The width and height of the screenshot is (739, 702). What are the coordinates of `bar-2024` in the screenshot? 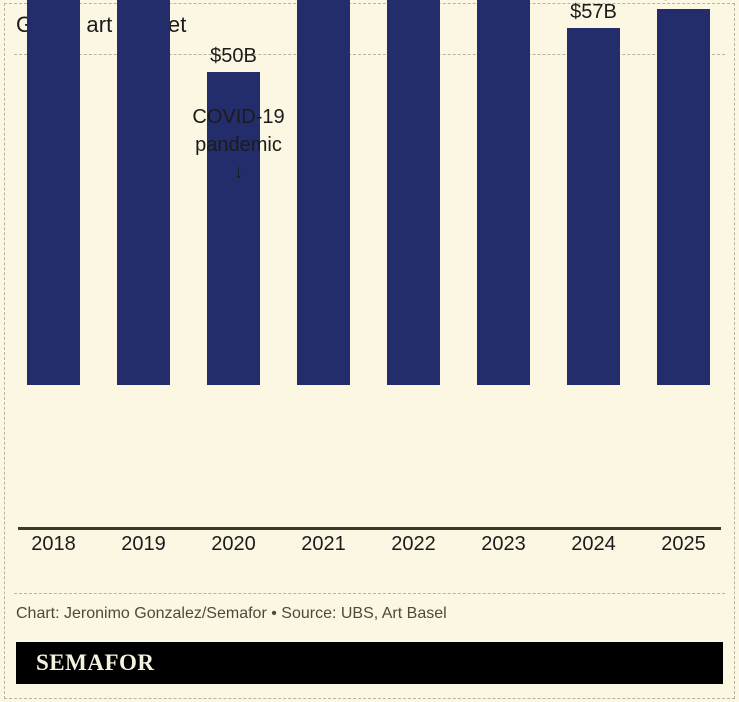 It's located at (593, 206).